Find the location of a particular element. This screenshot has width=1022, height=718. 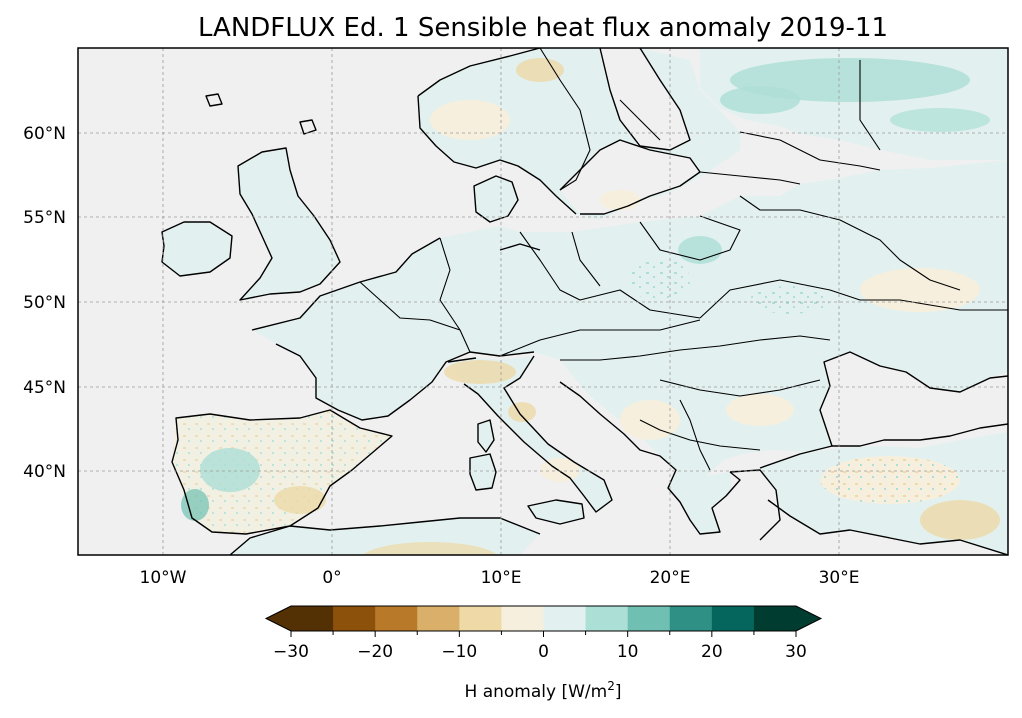

baltic-sea is located at coordinates (630, 177).